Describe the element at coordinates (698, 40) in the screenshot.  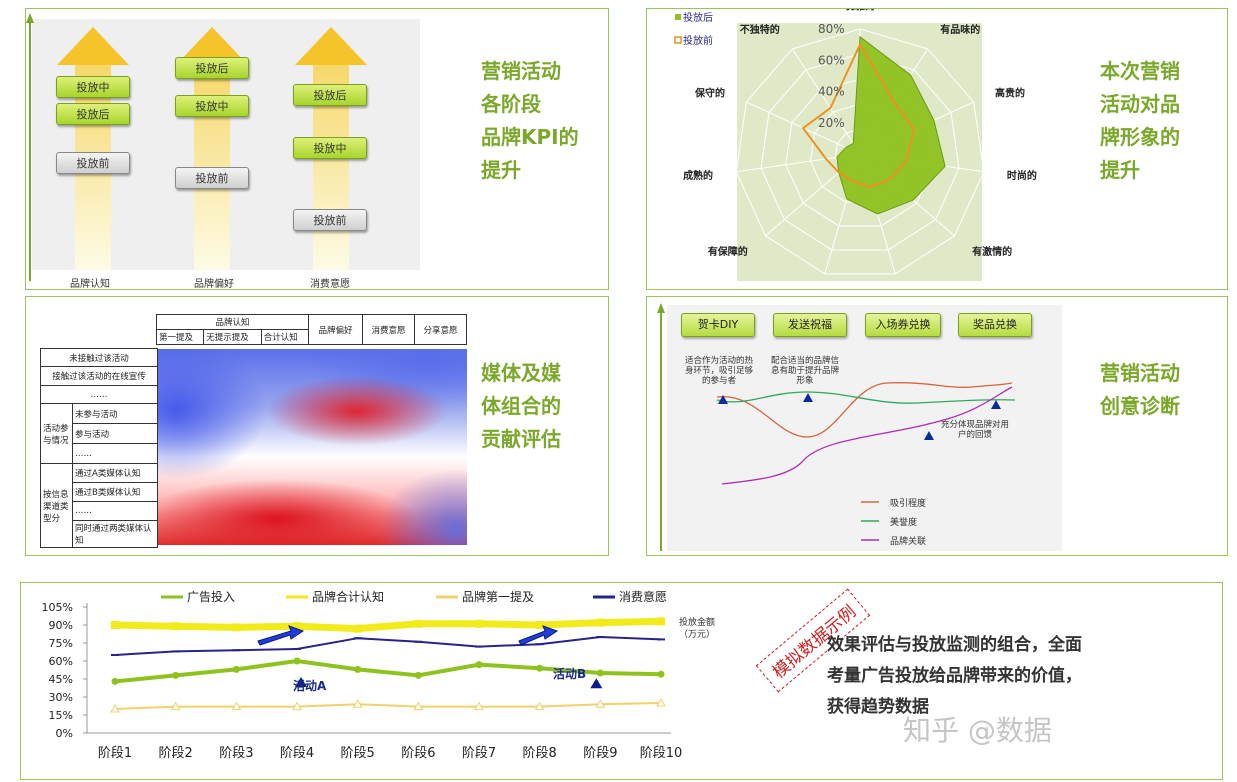
I see `radar-legend-before: 投放前` at that location.